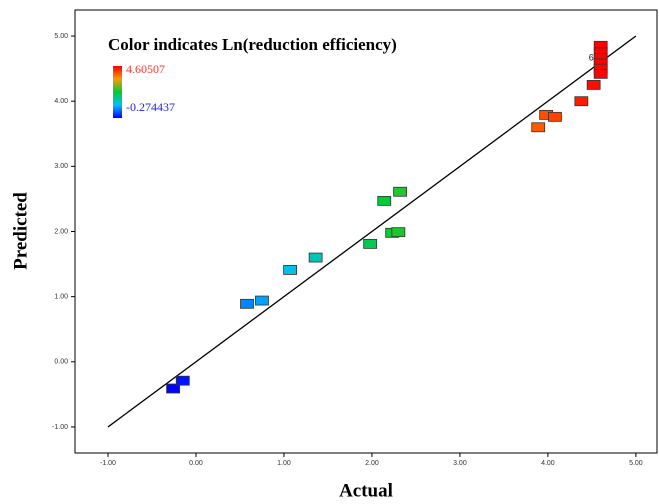 Image resolution: width=659 pixels, height=504 pixels. Describe the element at coordinates (460, 463) in the screenshot. I see `x-tick-label: 3.00` at that location.